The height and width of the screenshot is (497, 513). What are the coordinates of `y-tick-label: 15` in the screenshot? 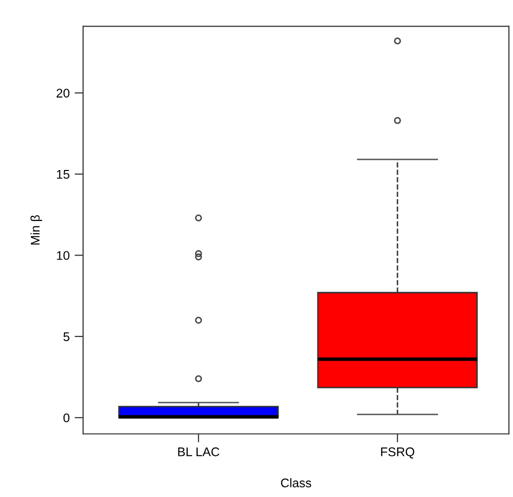 It's located at (63, 174).